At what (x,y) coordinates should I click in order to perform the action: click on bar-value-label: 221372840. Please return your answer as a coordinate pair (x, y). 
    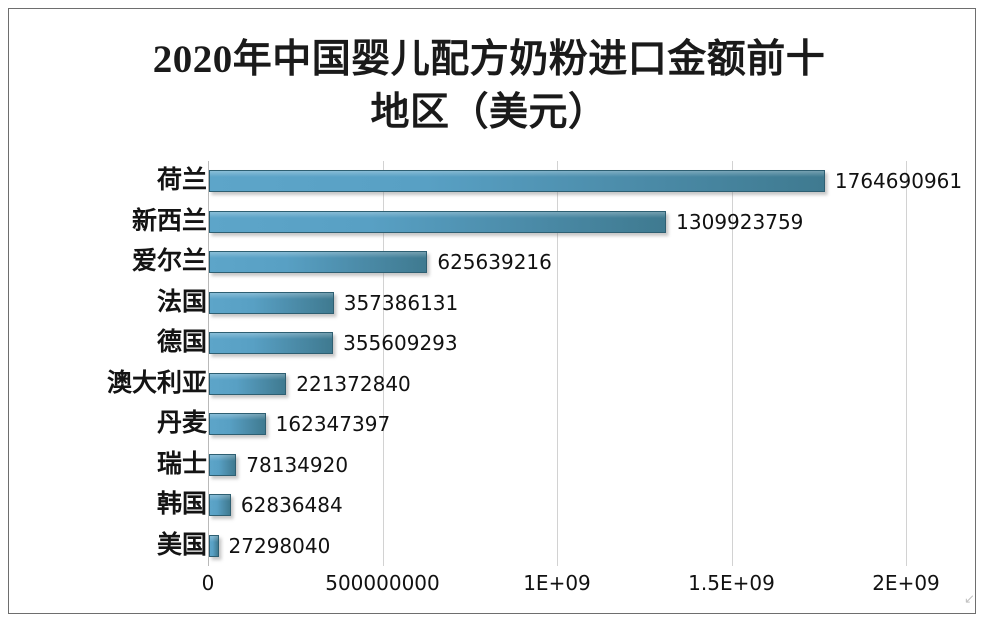
    Looking at the image, I should click on (353, 383).